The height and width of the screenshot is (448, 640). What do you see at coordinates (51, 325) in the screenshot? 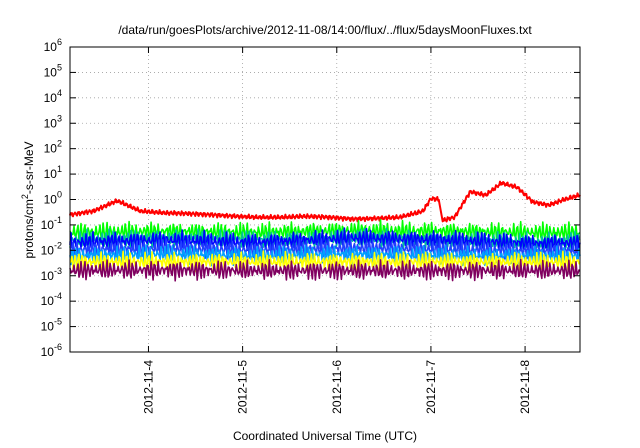
I see `y-tick-label: 10⁻⁵` at bounding box center [51, 325].